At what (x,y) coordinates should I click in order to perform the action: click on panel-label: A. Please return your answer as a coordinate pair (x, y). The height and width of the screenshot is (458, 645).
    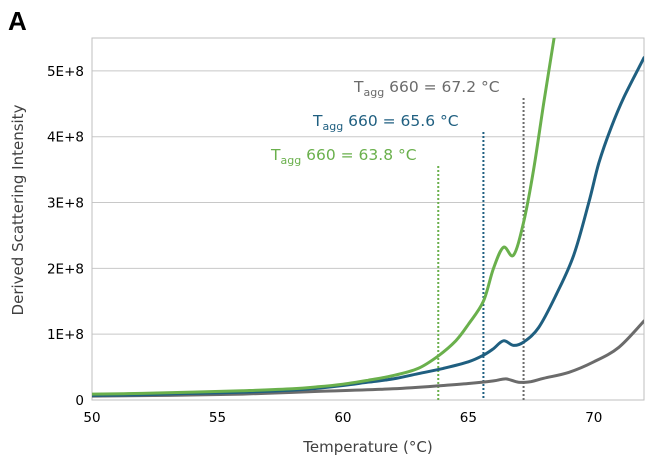
    Looking at the image, I should click on (17, 21).